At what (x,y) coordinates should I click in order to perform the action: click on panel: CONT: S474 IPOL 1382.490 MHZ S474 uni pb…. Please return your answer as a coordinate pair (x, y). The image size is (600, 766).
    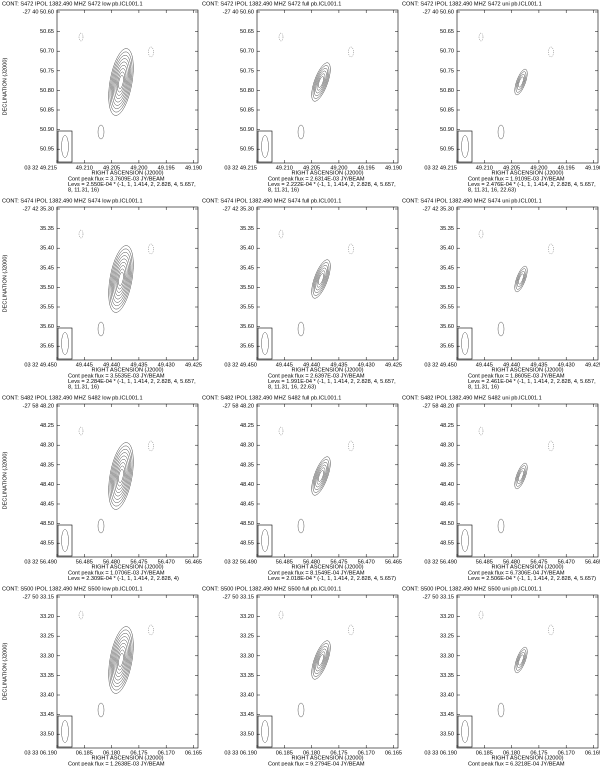
    Looking at the image, I should click on (501, 294).